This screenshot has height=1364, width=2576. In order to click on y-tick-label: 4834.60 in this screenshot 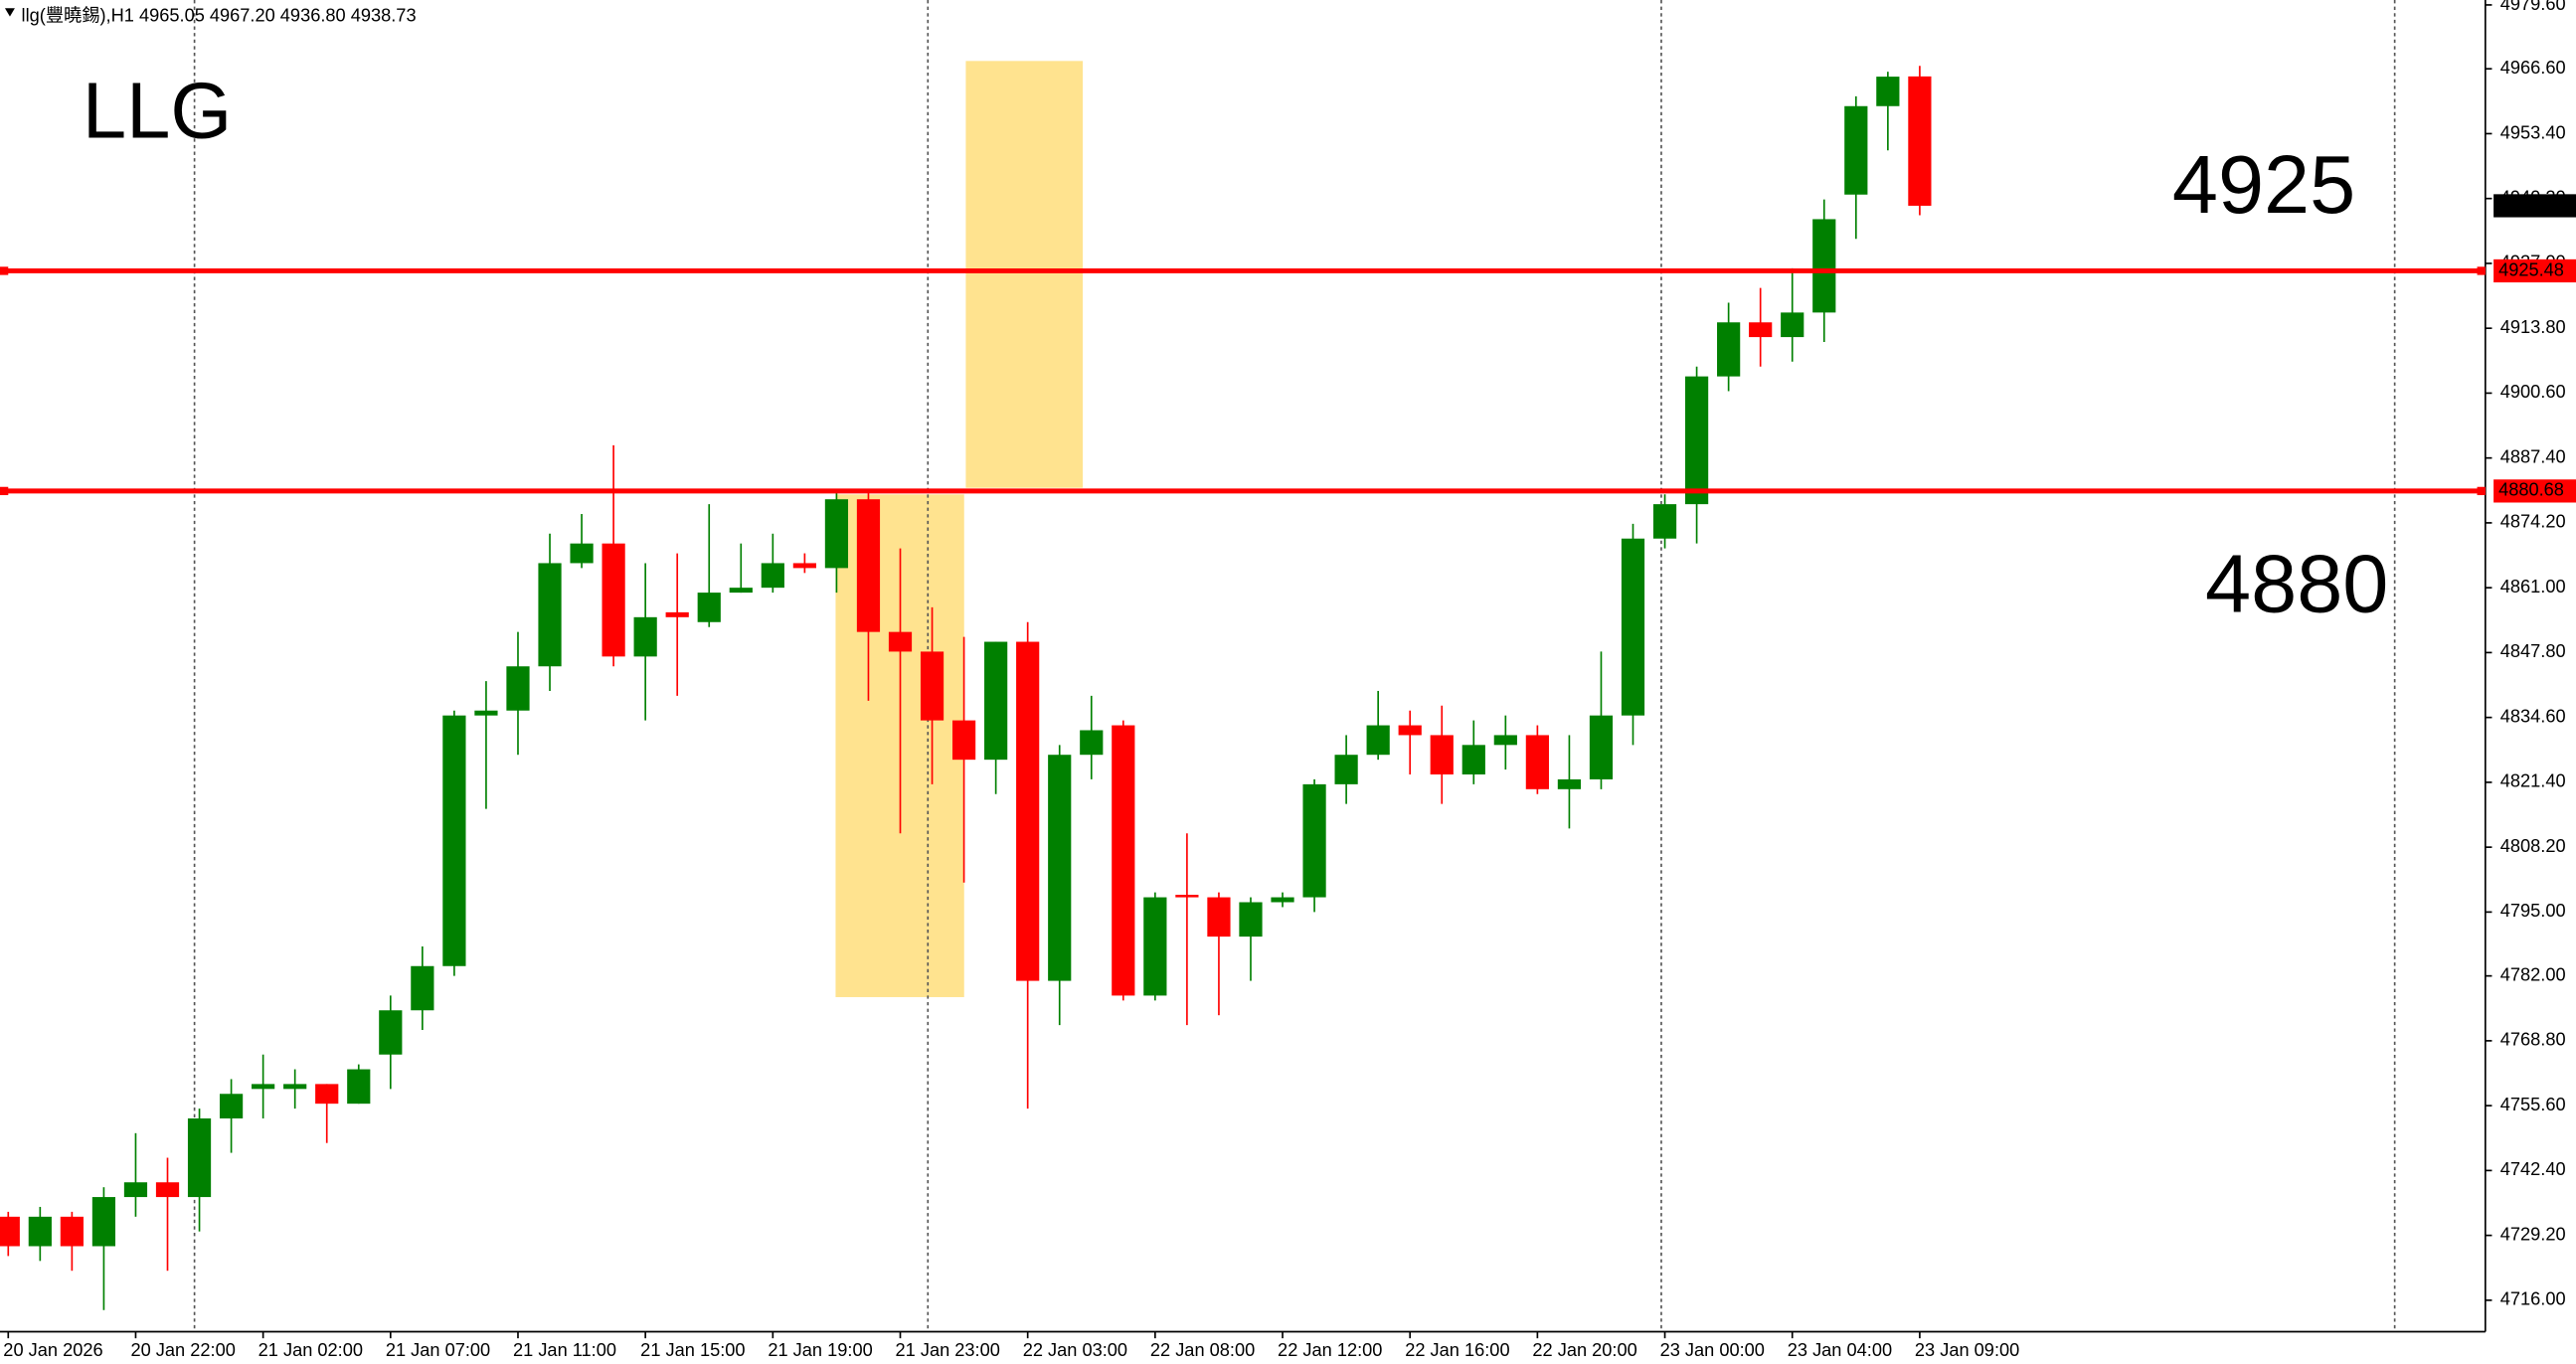, I will do `click(2533, 716)`.